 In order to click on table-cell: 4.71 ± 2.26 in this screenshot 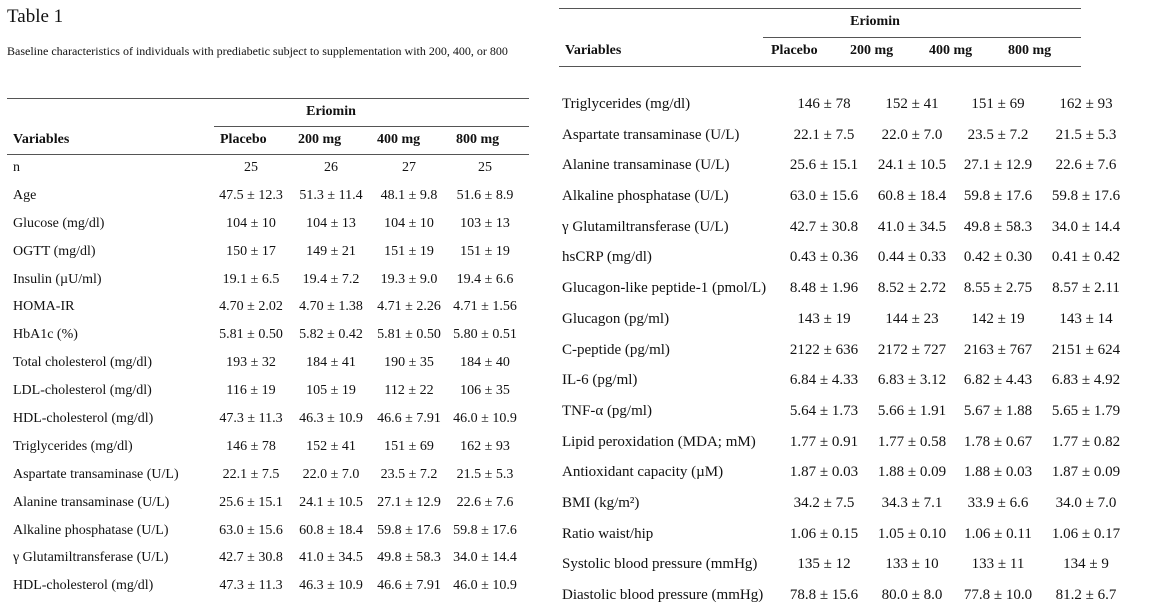, I will do `click(409, 307)`.